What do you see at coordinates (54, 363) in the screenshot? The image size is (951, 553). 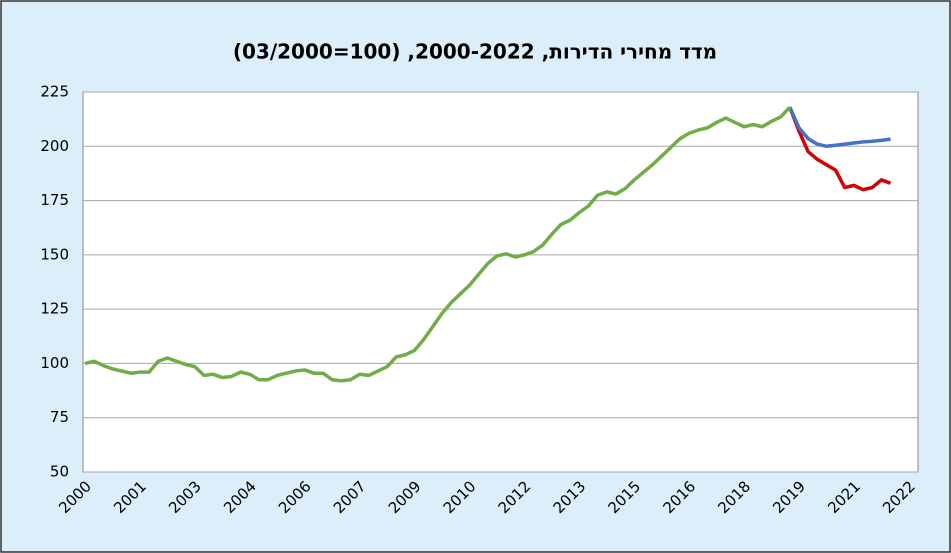 I see `y-tick-label: 100` at bounding box center [54, 363].